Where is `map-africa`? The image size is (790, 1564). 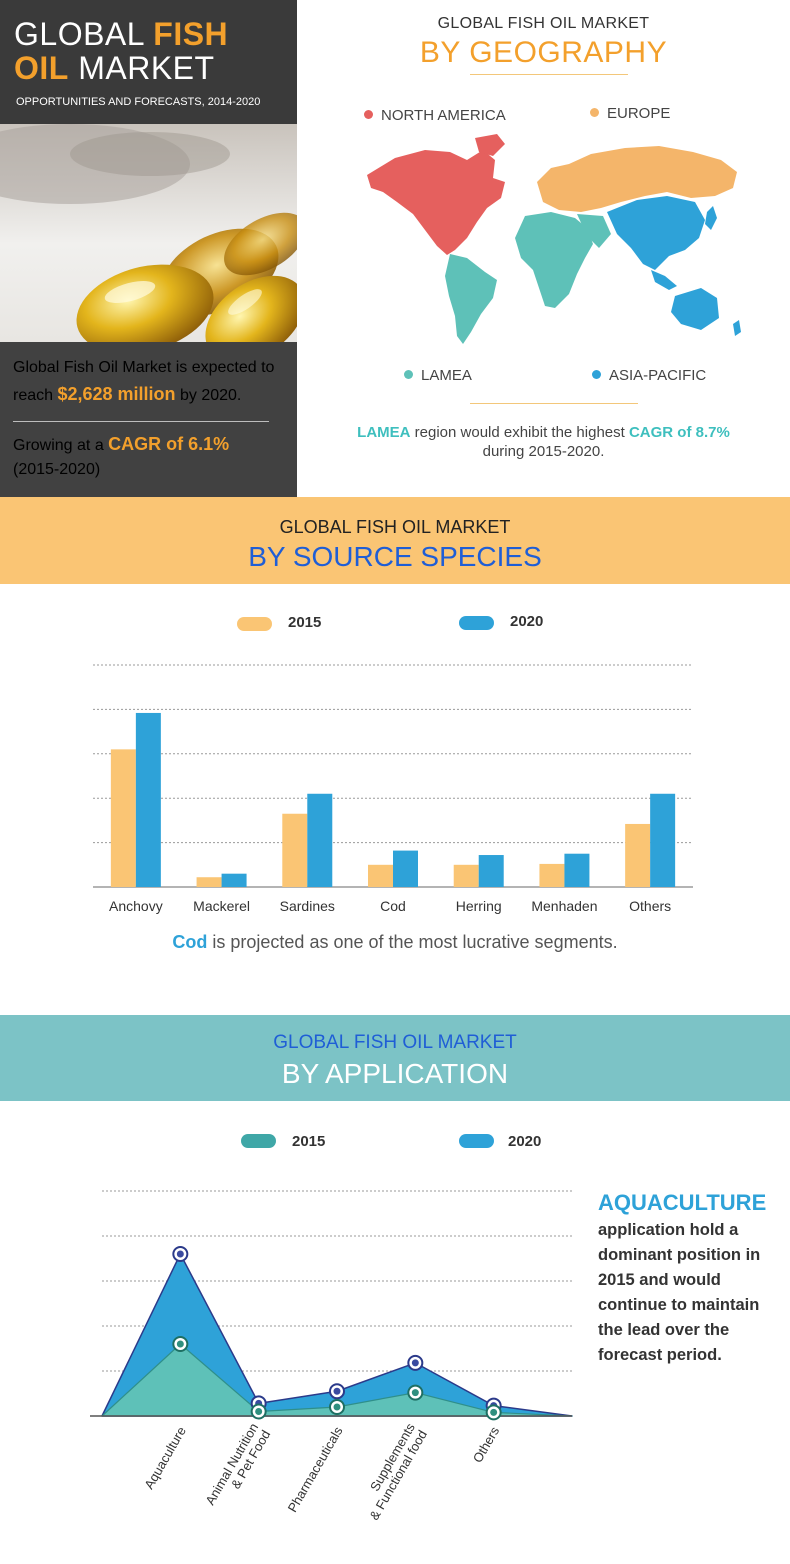 map-africa is located at coordinates (554, 260).